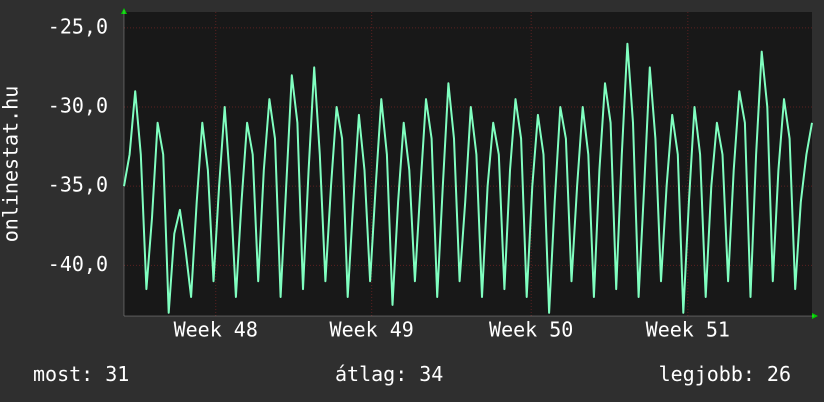 Image resolution: width=824 pixels, height=402 pixels. I want to click on x-tick-label: Week 50, so click(531, 330).